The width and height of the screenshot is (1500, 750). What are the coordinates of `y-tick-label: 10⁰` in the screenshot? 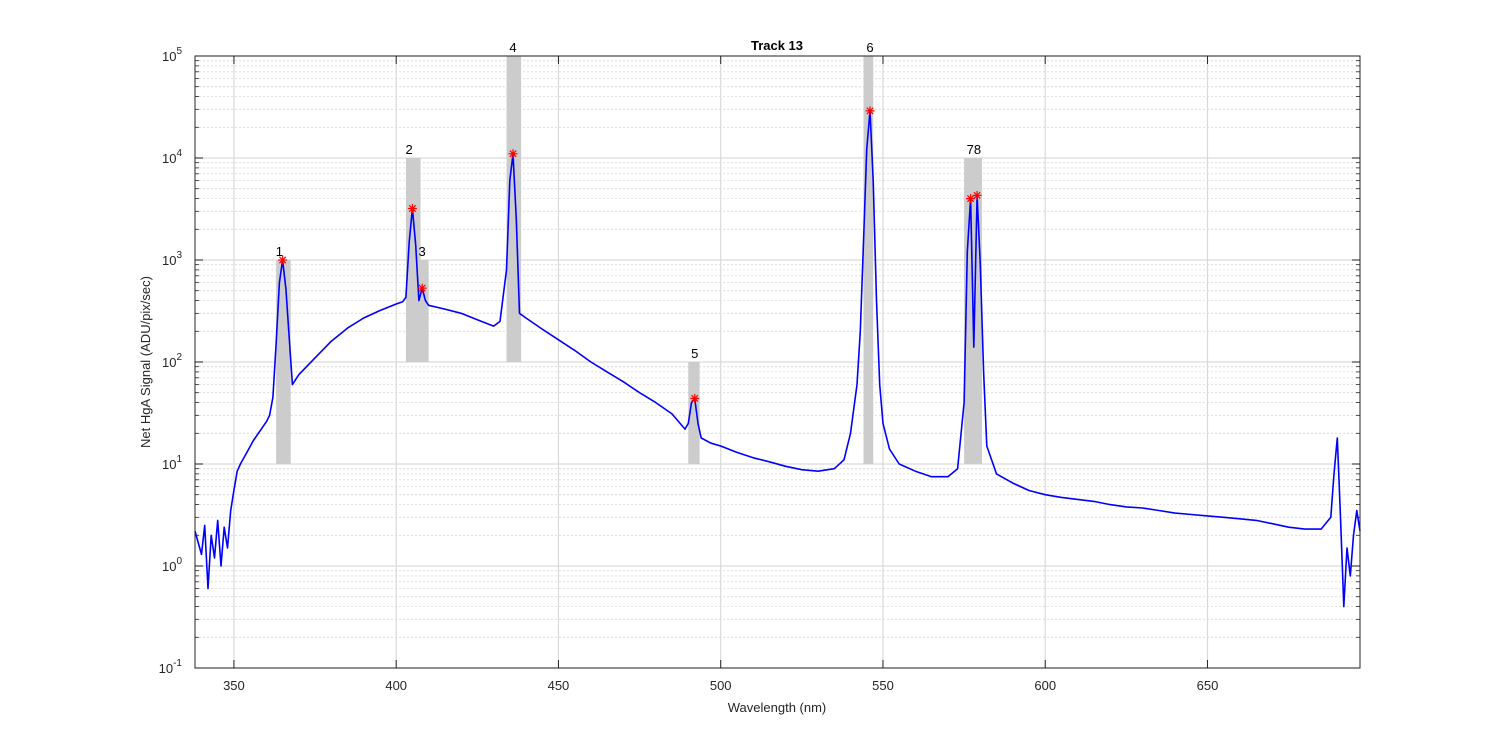 It's located at (172, 565).